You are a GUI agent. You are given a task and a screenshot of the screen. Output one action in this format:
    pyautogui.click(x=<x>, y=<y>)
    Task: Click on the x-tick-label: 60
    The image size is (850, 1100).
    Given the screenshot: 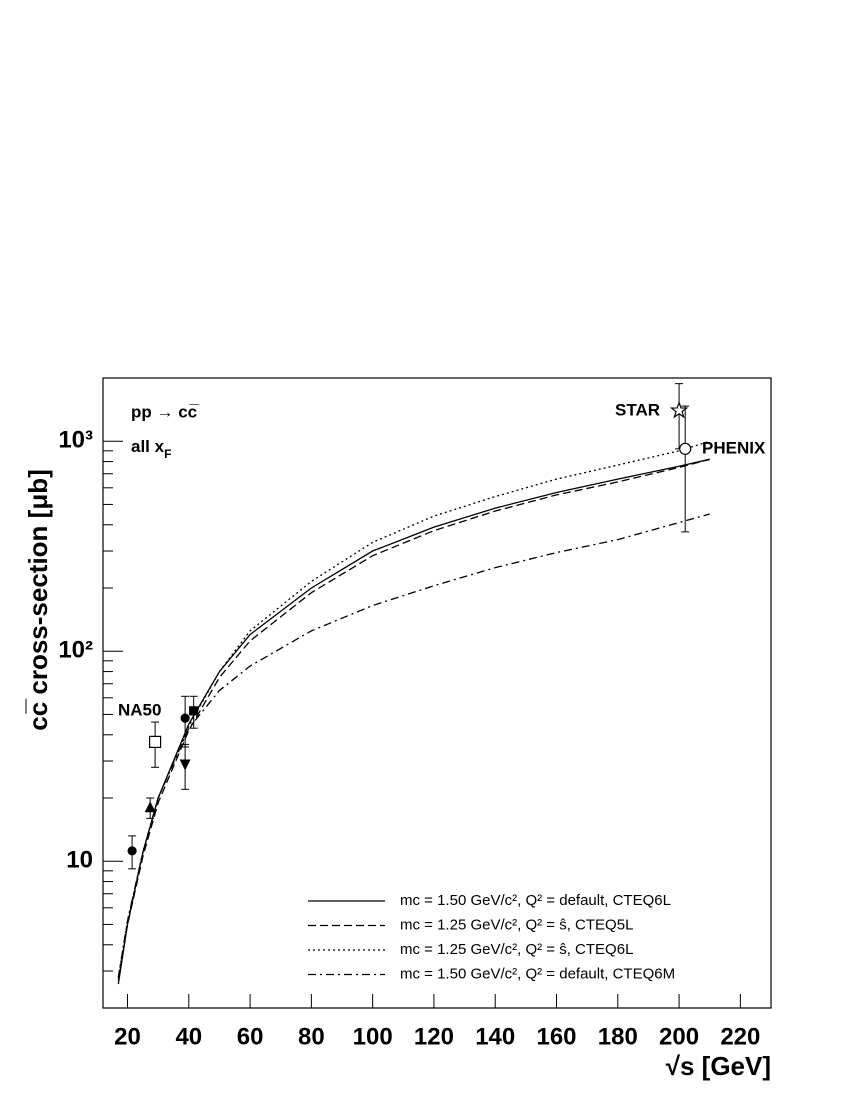 What is the action you would take?
    pyautogui.click(x=250, y=1036)
    